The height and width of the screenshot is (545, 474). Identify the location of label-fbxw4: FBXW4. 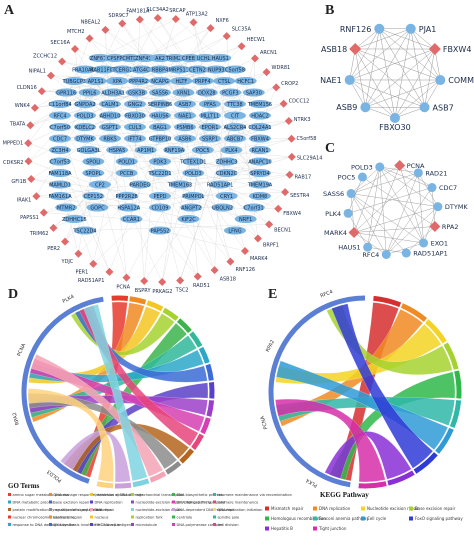
(457, 49).